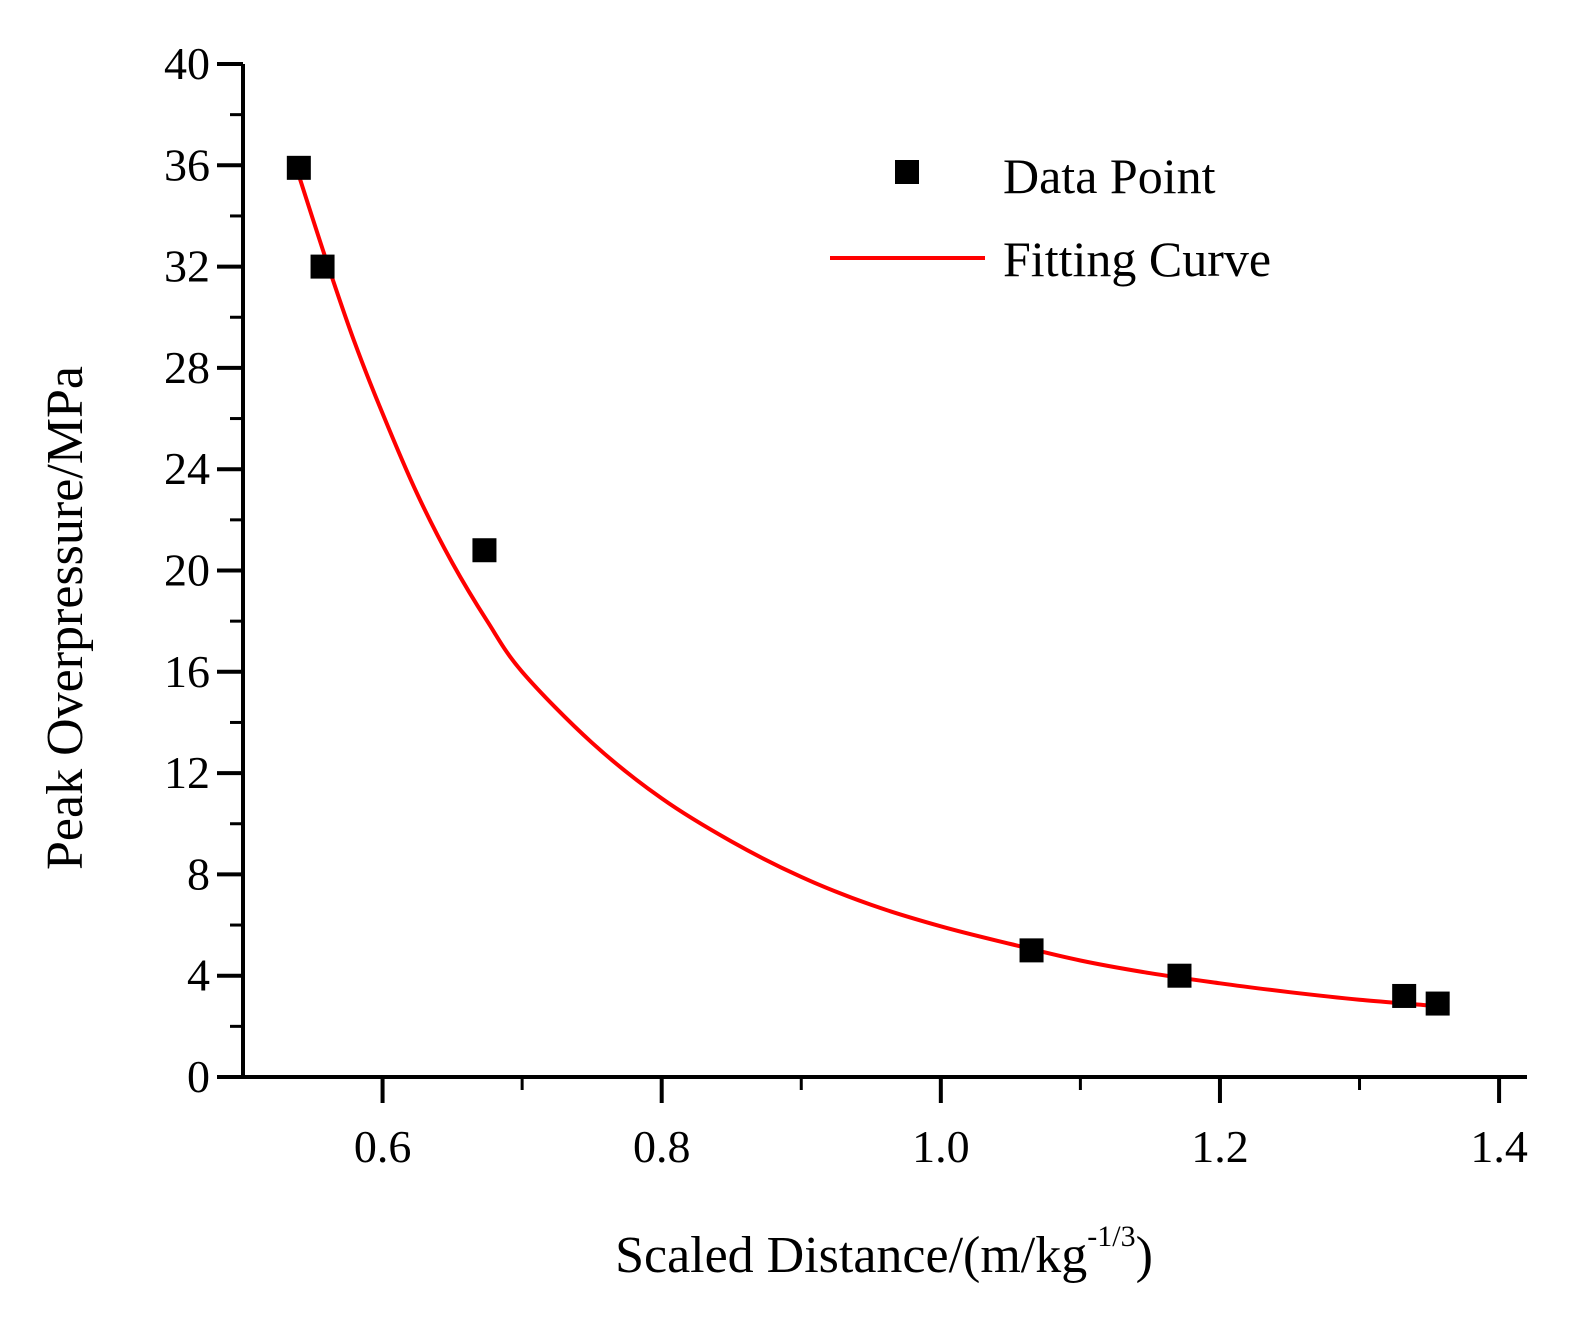 Image resolution: width=1574 pixels, height=1332 pixels. Describe the element at coordinates (187, 468) in the screenshot. I see `y-tick-label: 24` at that location.